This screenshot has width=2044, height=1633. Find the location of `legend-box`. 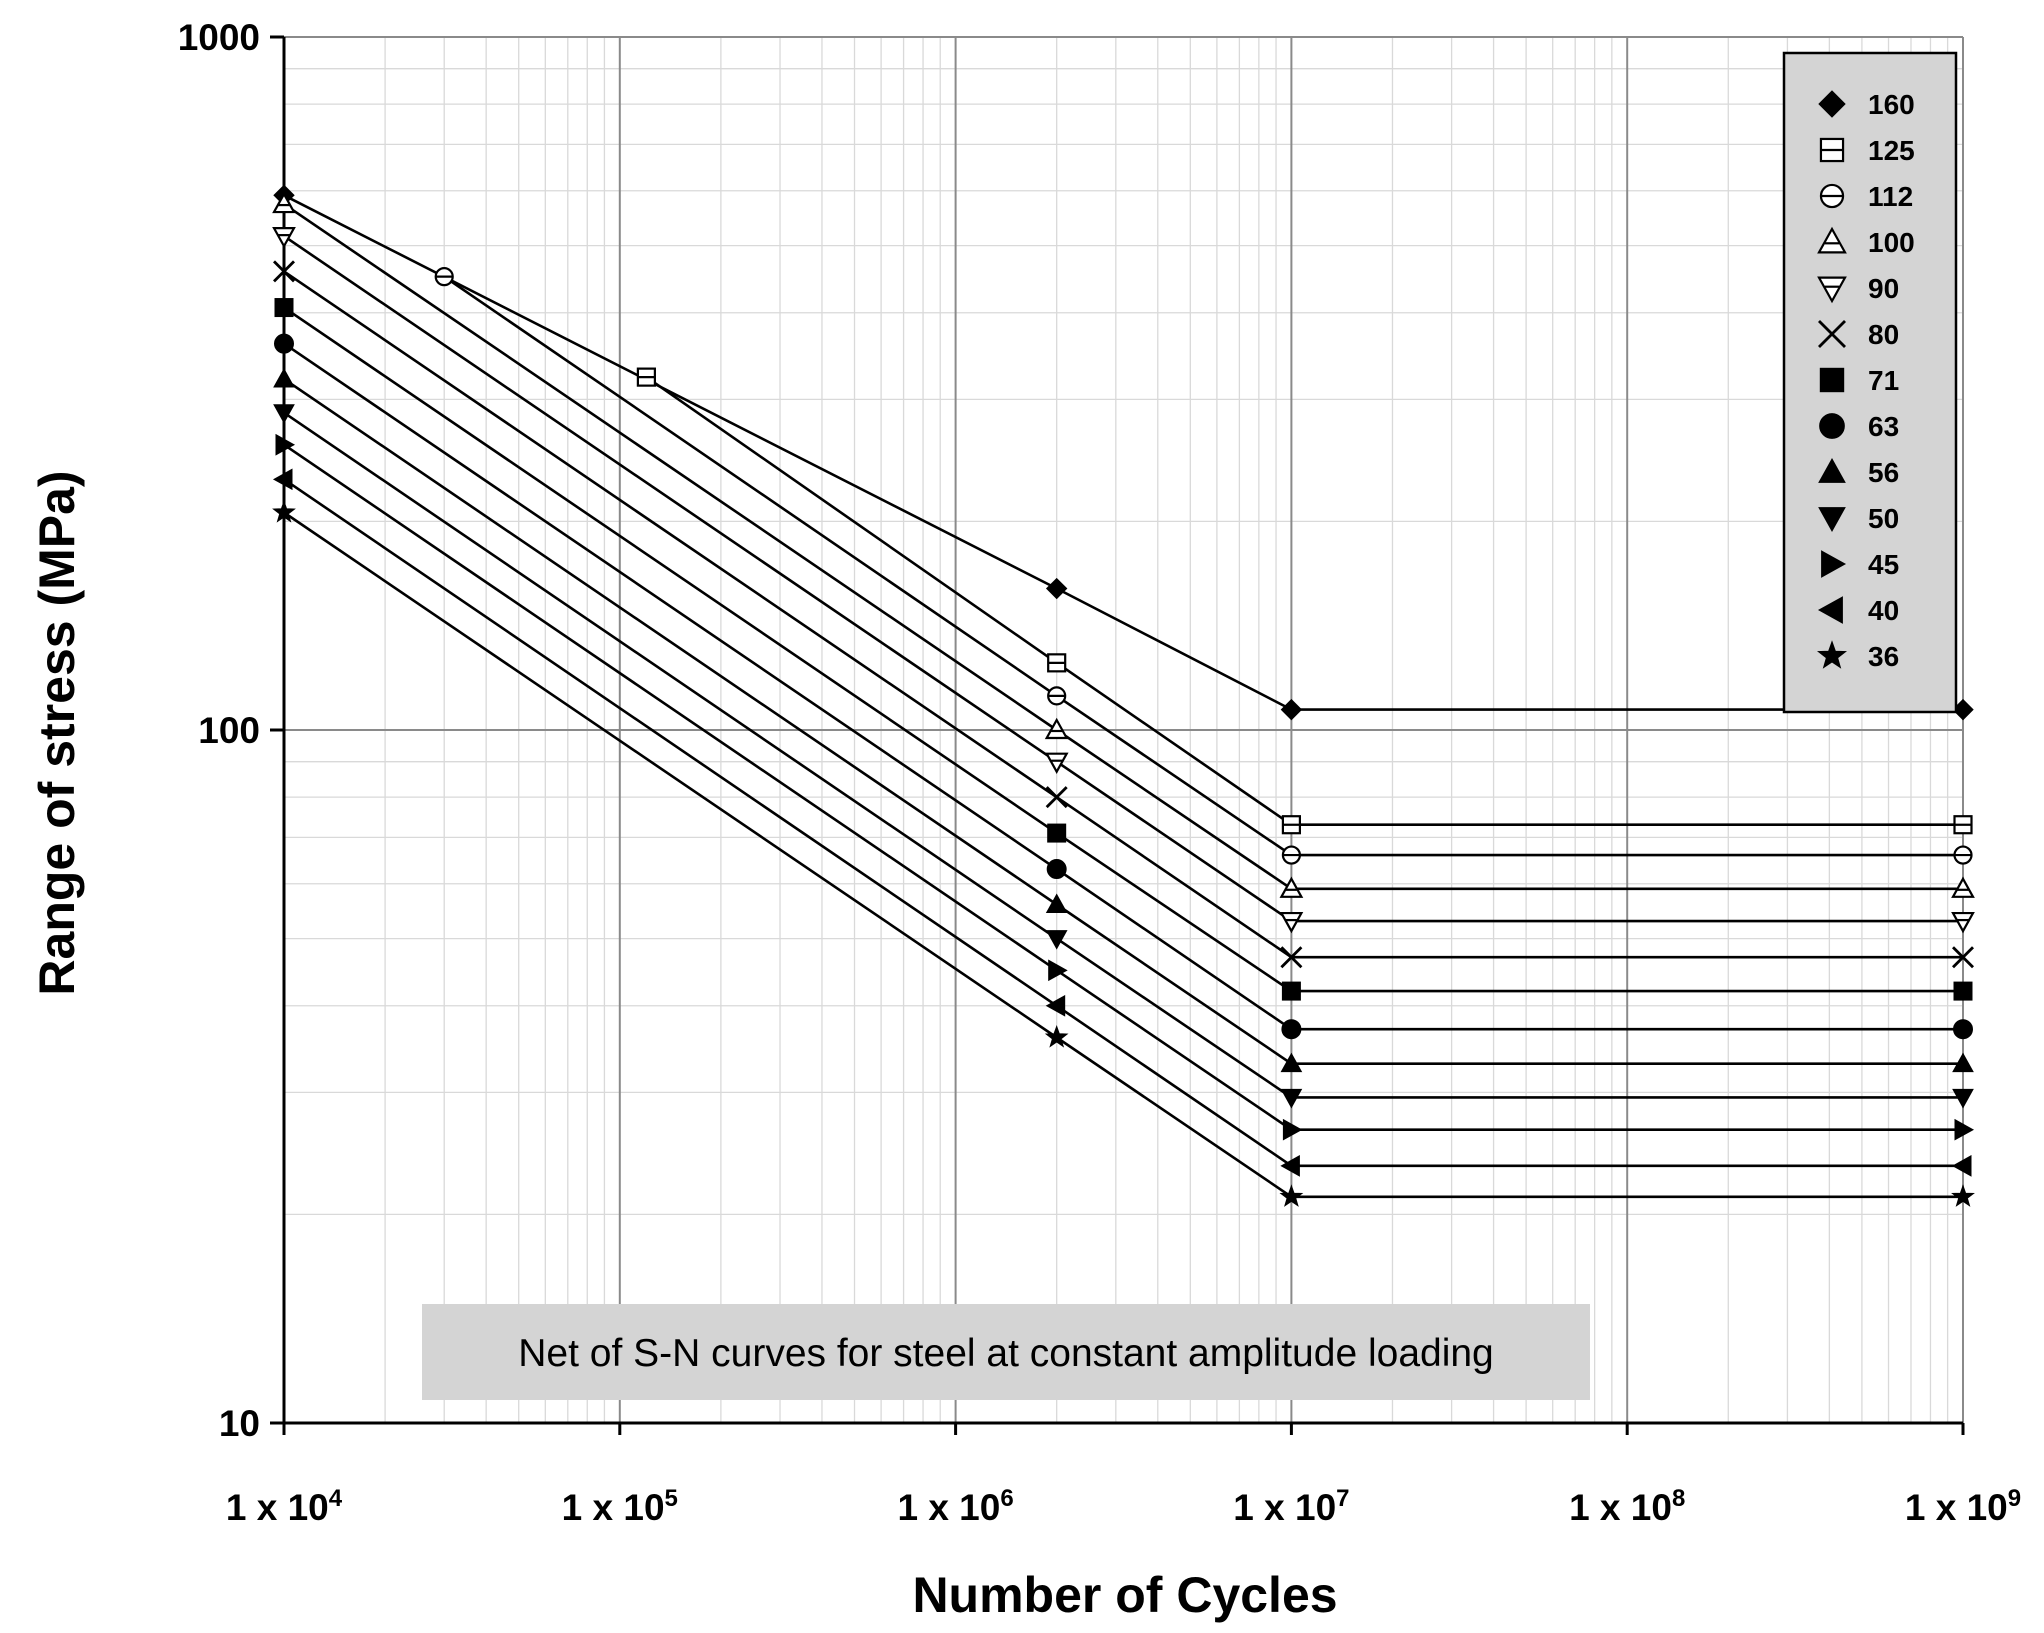

legend-box is located at coordinates (1870, 382).